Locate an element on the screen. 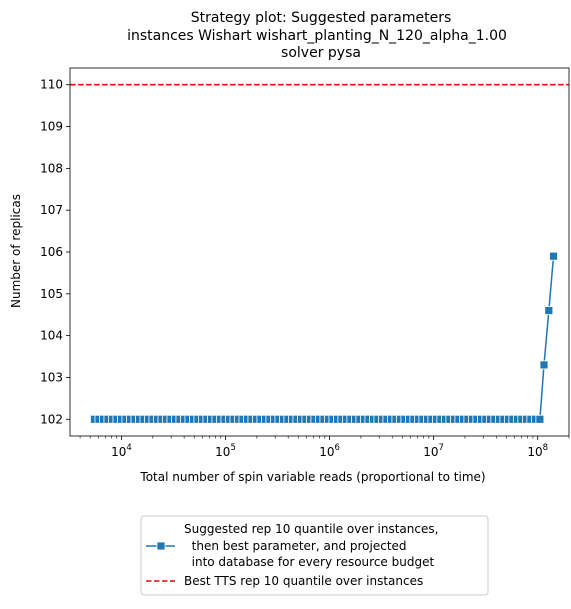 This screenshot has height=609, width=571. x-tick-exponent: 8 is located at coordinates (545, 448).